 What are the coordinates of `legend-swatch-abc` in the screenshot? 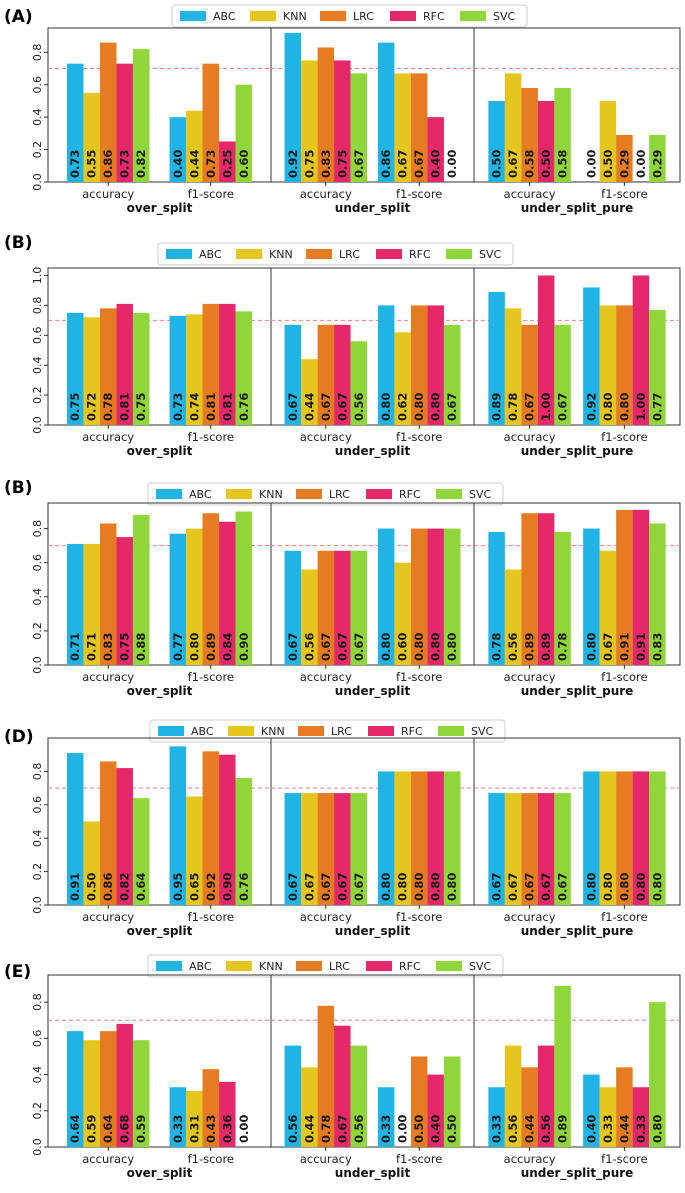 It's located at (179, 254).